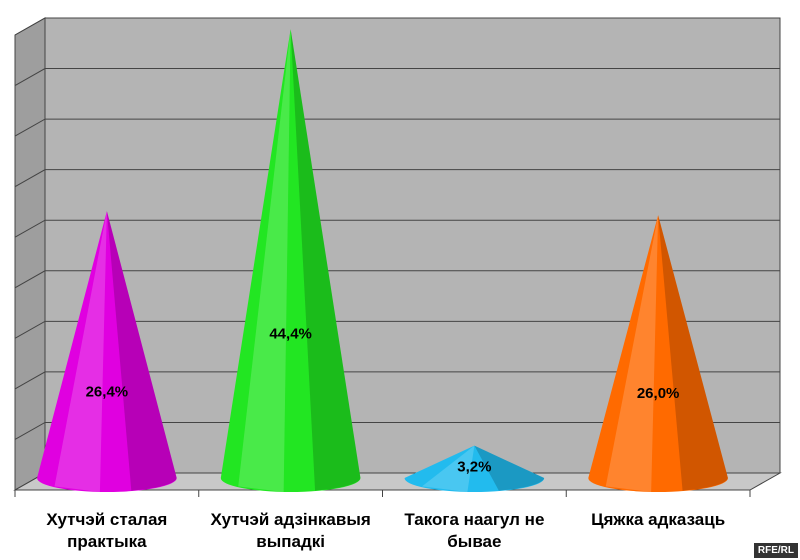 This screenshot has width=800, height=560. I want to click on value-label: 3,2%, so click(474, 467).